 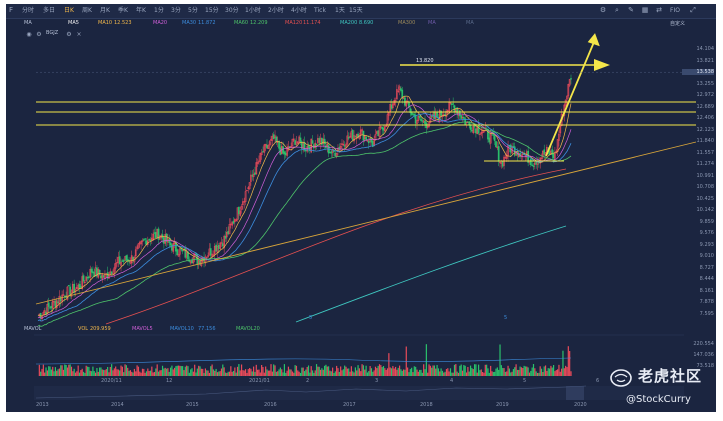 I want to click on search-icon: ⌕, so click(x=617, y=10).